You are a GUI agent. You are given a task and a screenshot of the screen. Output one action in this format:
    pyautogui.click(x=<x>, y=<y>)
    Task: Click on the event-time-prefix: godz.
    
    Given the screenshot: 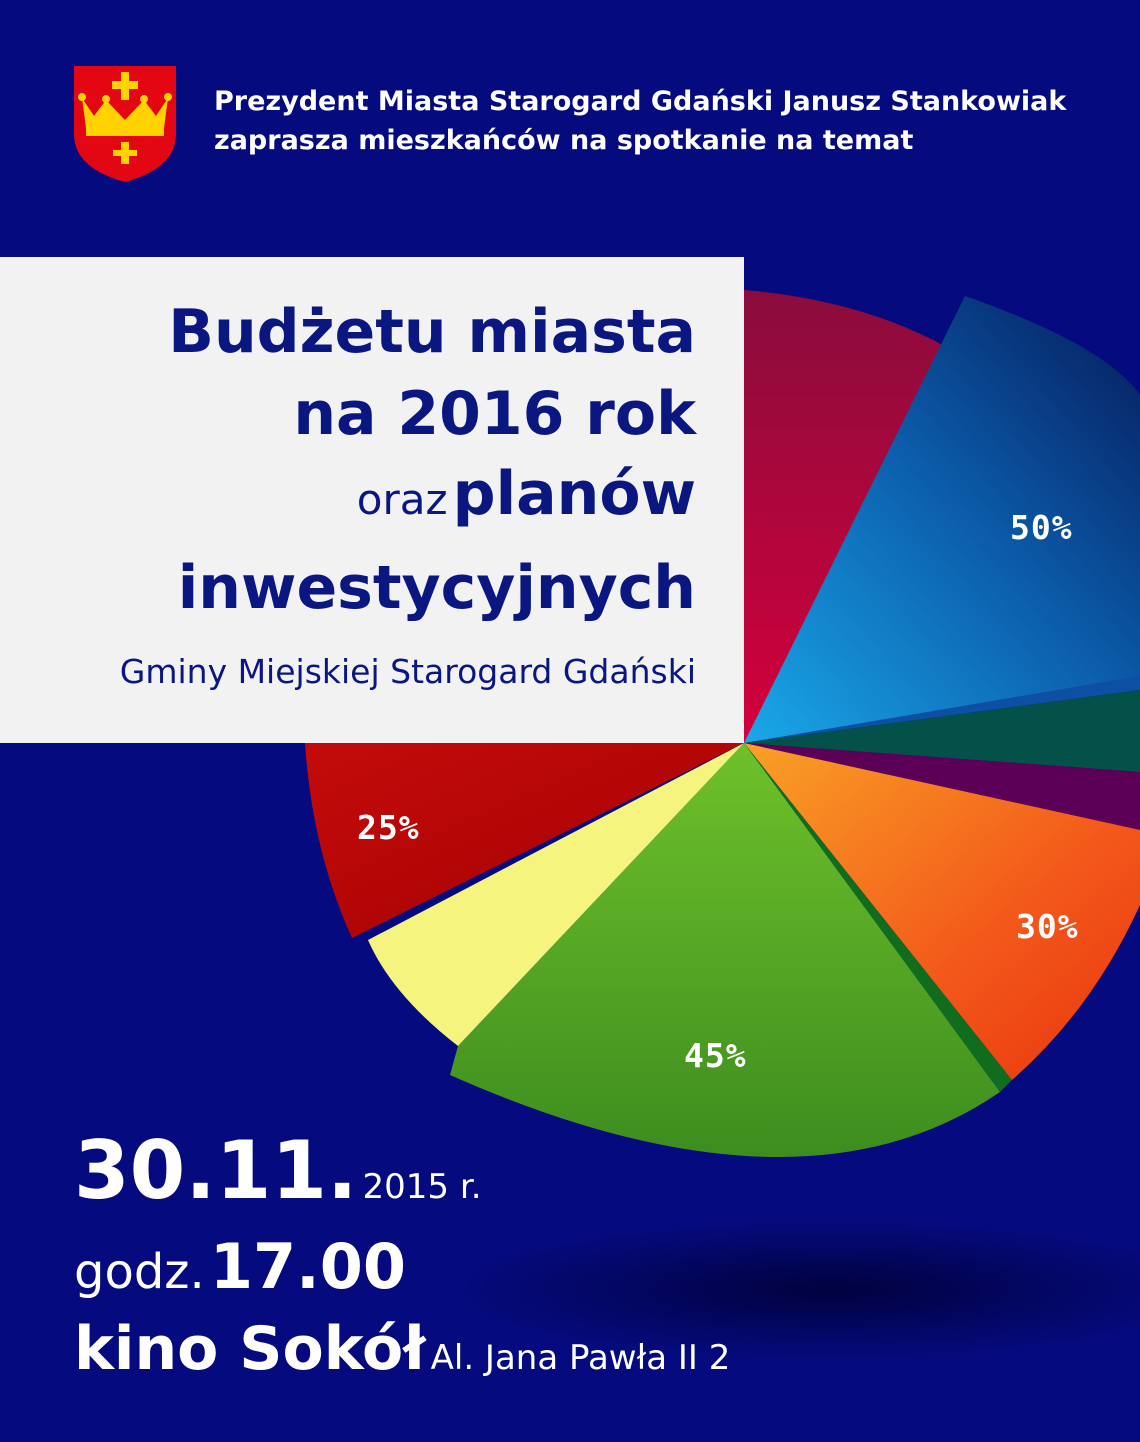 What is the action you would take?
    pyautogui.click(x=139, y=1272)
    